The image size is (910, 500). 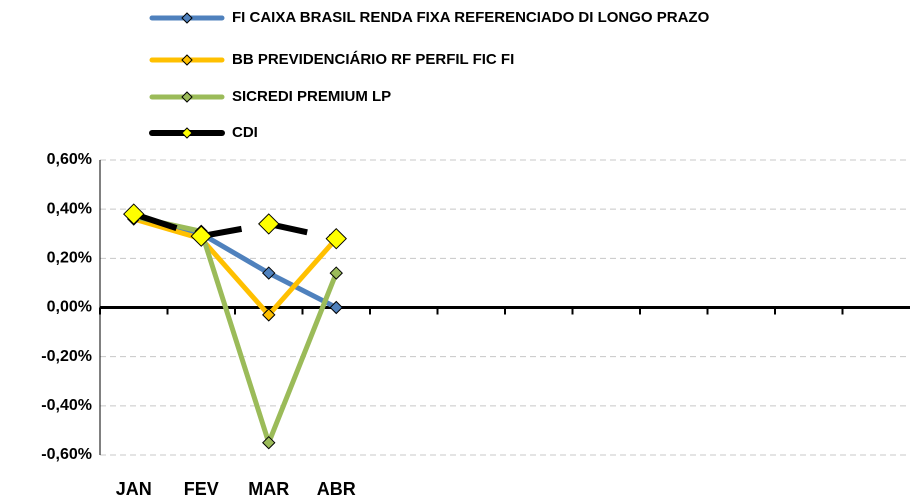 I want to click on y-tick-label: 0,00%, so click(x=69, y=307).